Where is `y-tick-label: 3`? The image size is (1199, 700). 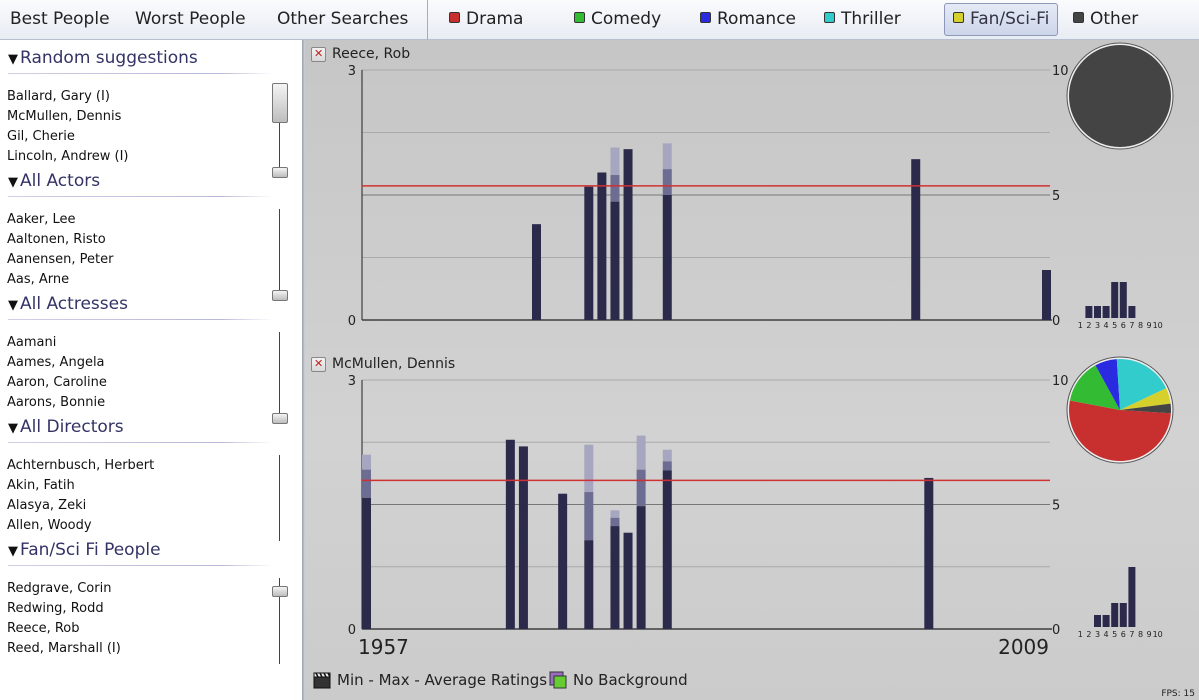
y-tick-label: 3 is located at coordinates (352, 381).